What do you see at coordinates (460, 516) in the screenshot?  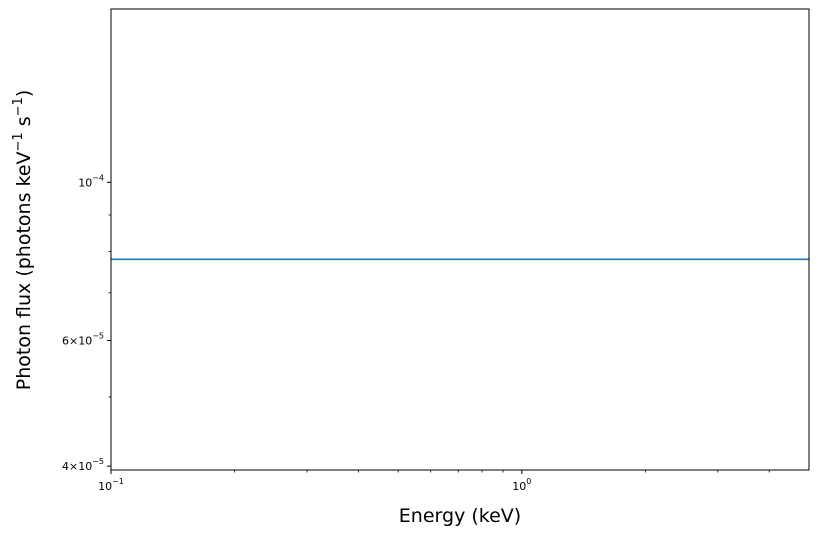 I see `x-axis-title: Energy (keV)` at bounding box center [460, 516].